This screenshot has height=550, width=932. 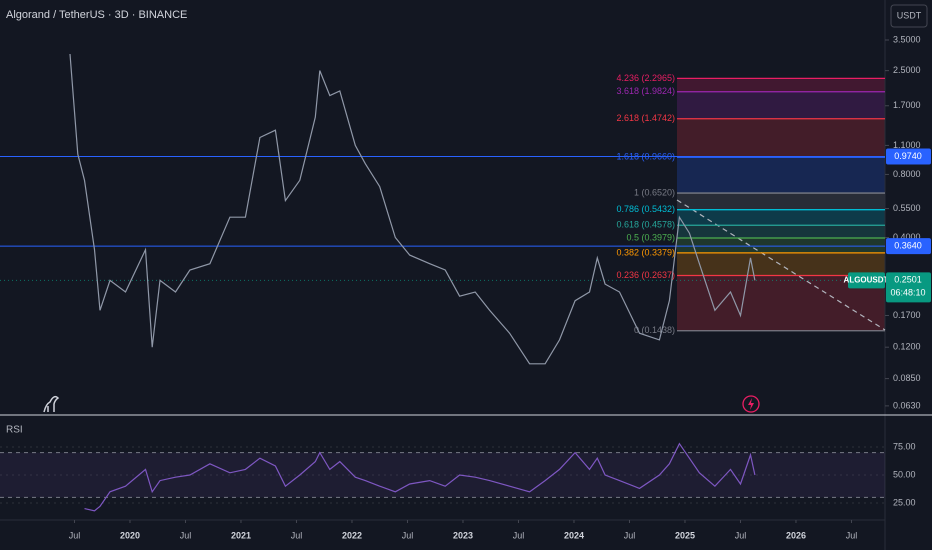 I want to click on currency-label: USDT, so click(x=909, y=15).